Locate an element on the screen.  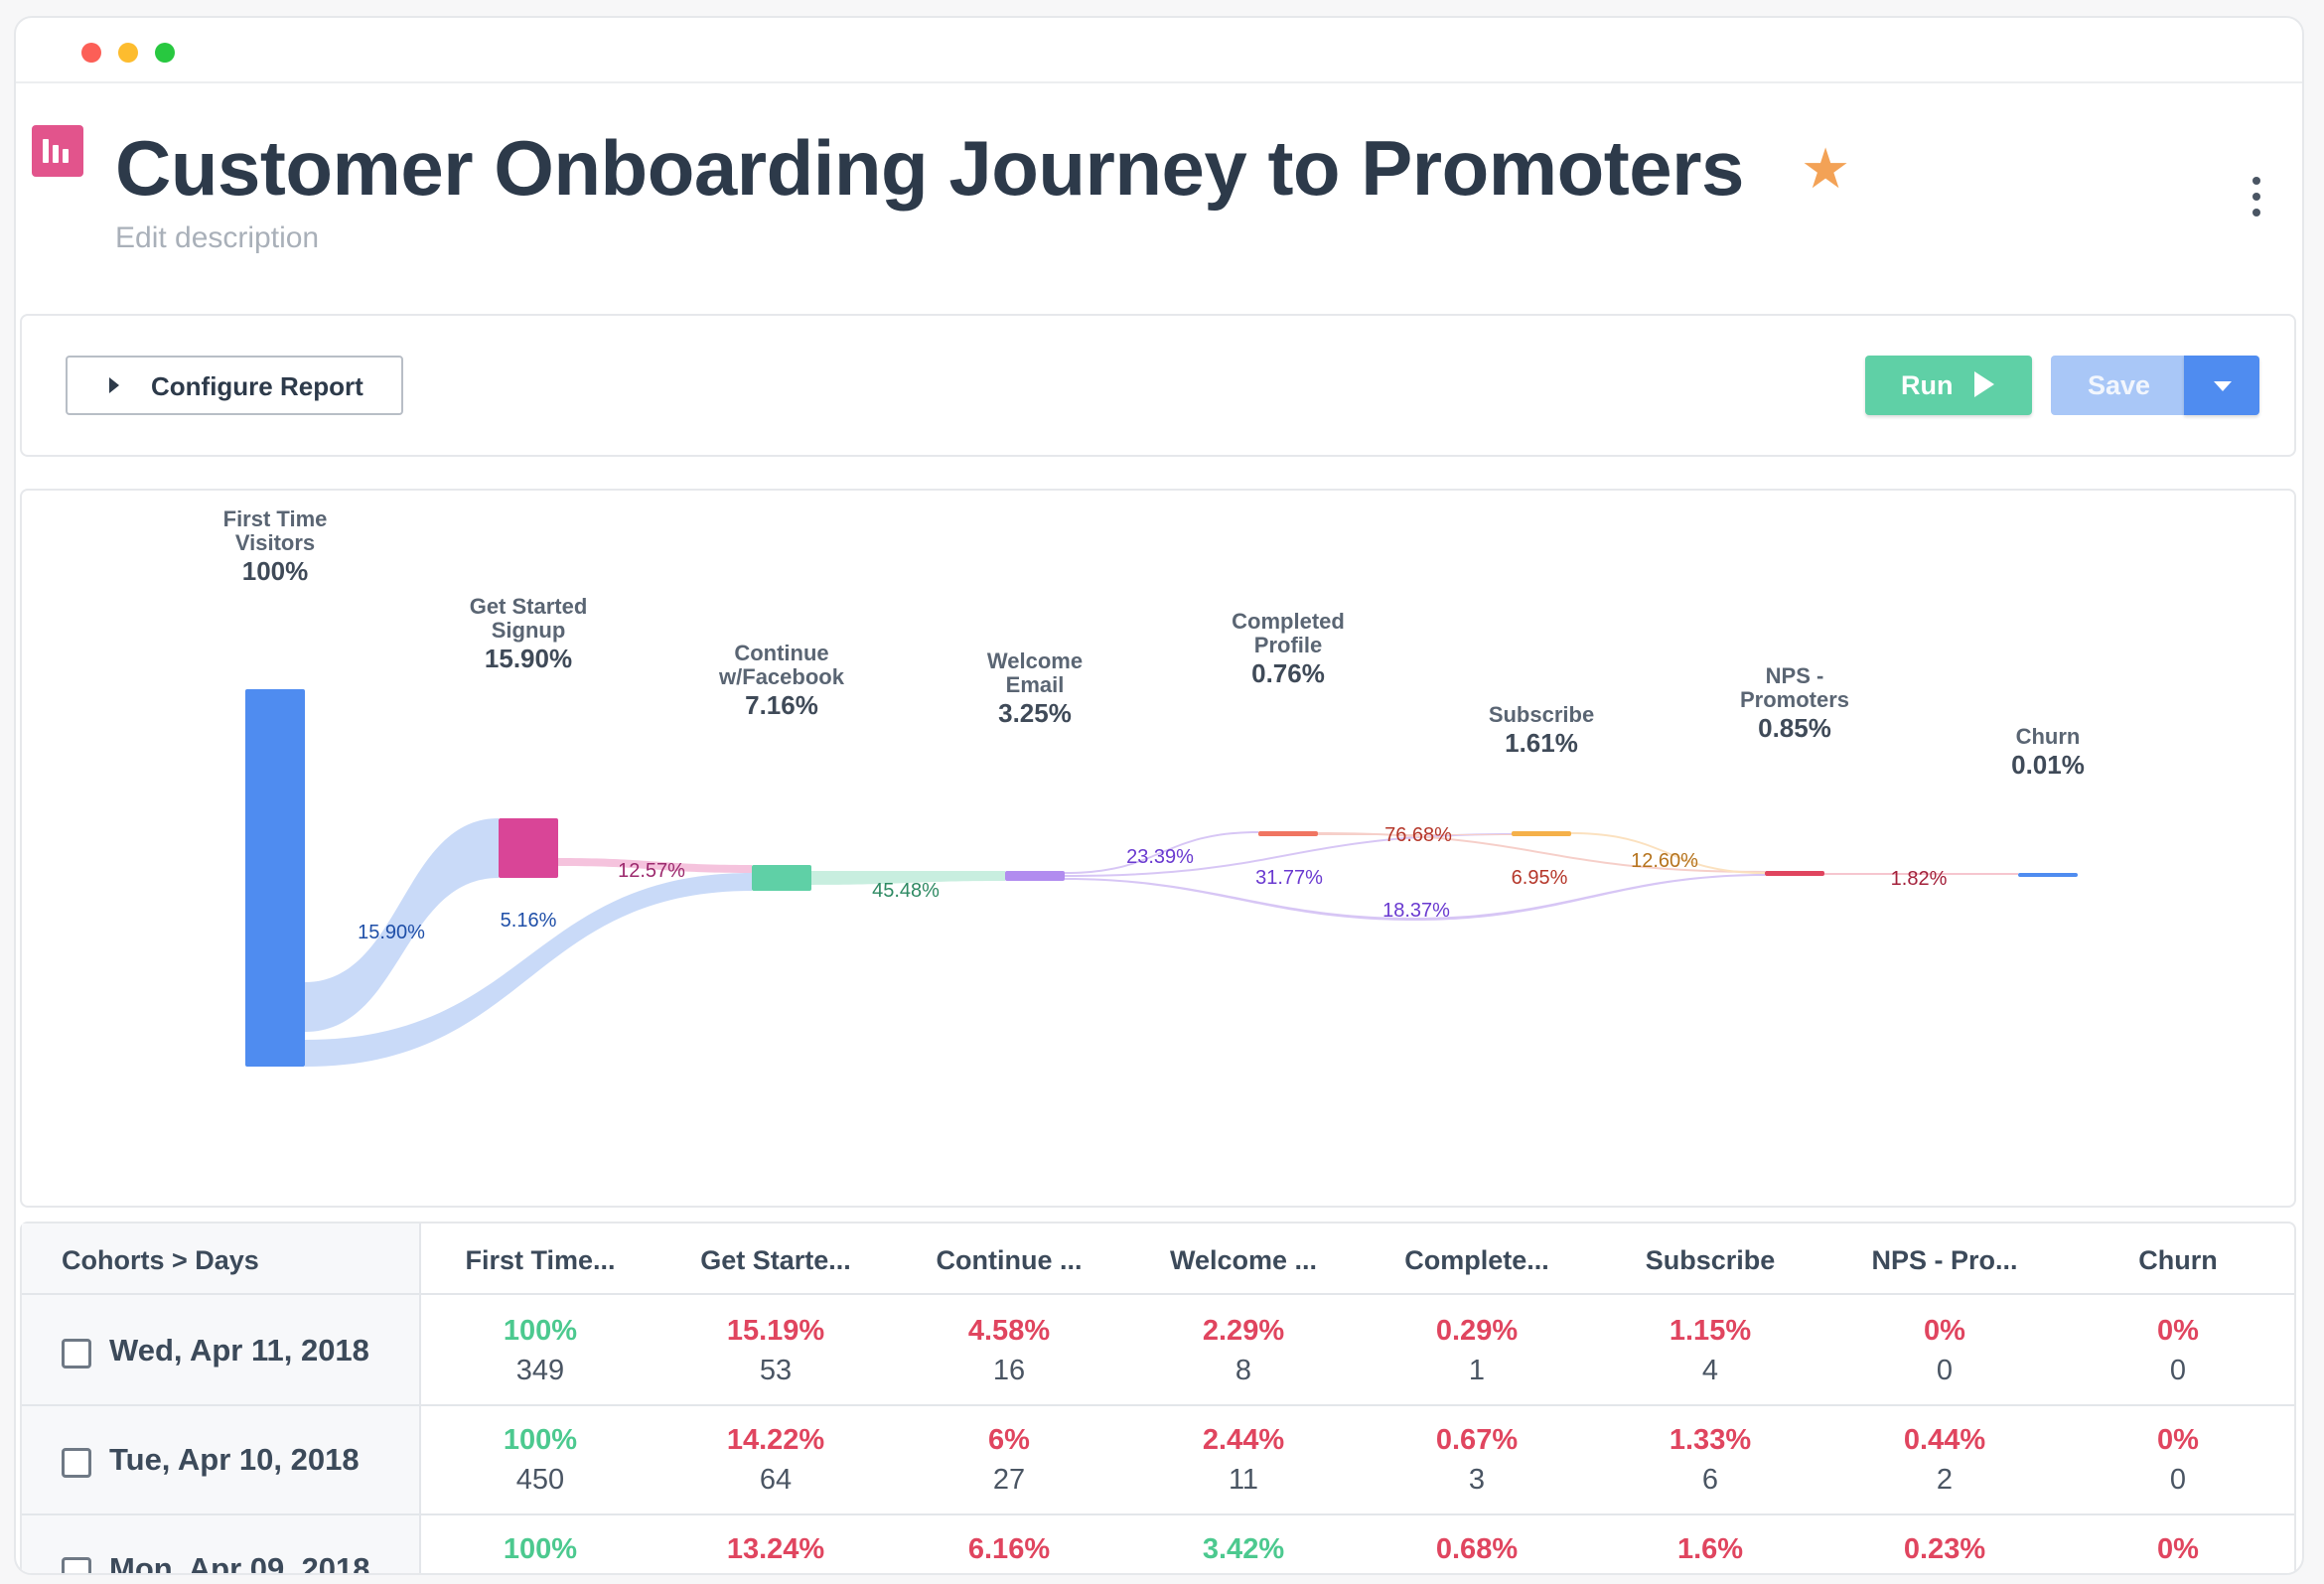
cell-count: 53 is located at coordinates (776, 1370).